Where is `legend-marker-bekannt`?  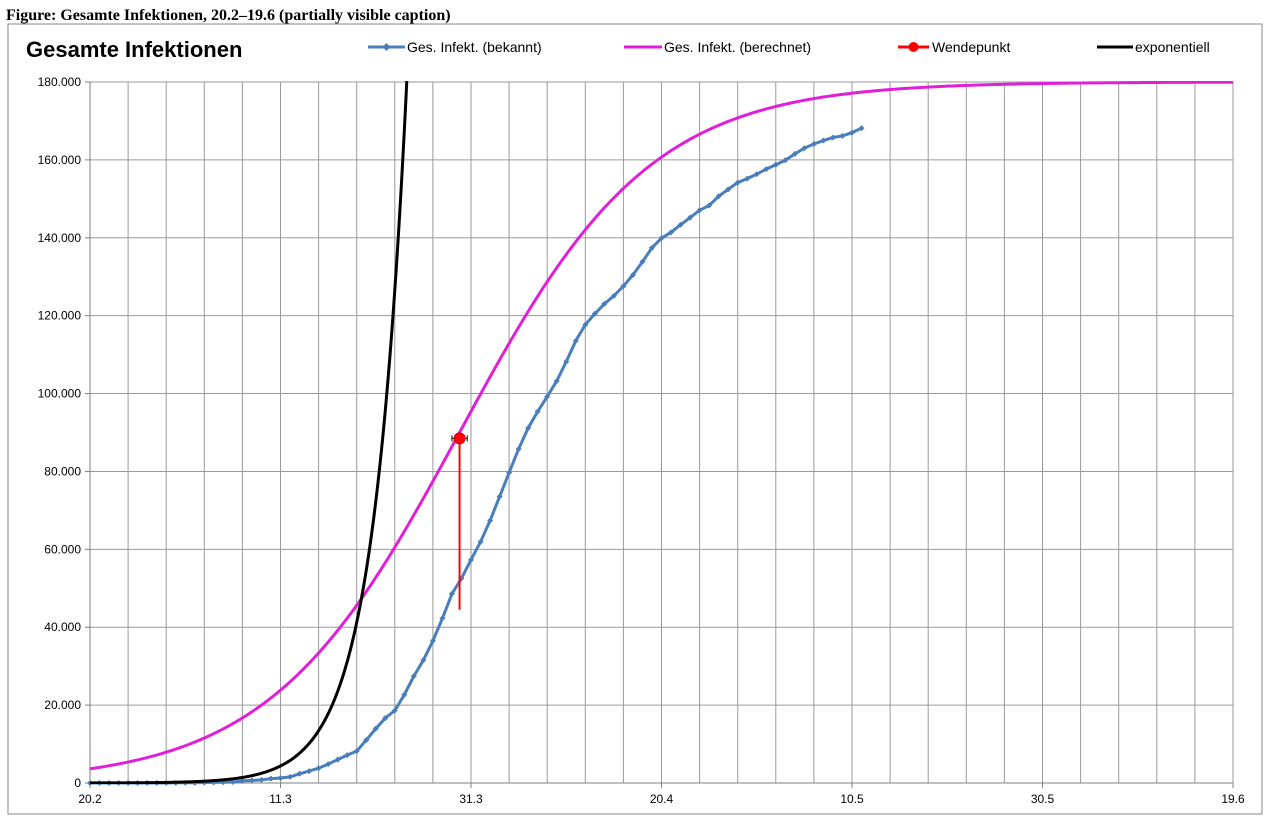 legend-marker-bekannt is located at coordinates (386, 47).